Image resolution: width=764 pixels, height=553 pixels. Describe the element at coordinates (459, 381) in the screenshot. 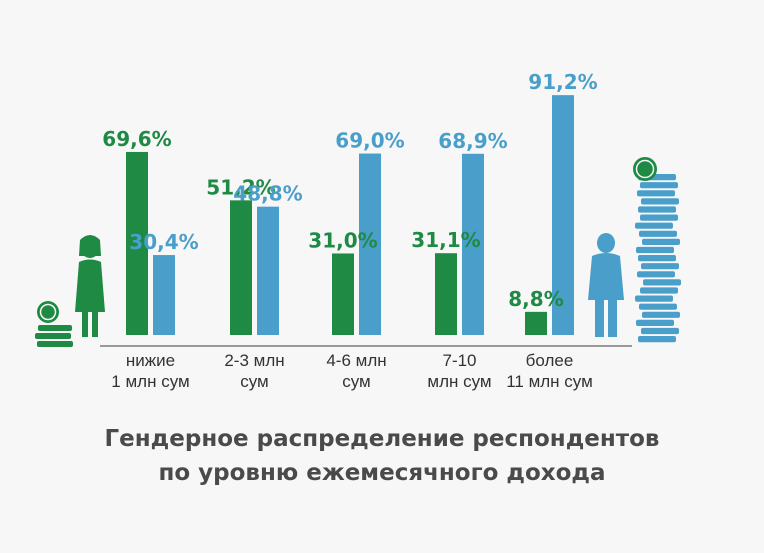

I see `category-label-3-line-1: млн сум` at that location.